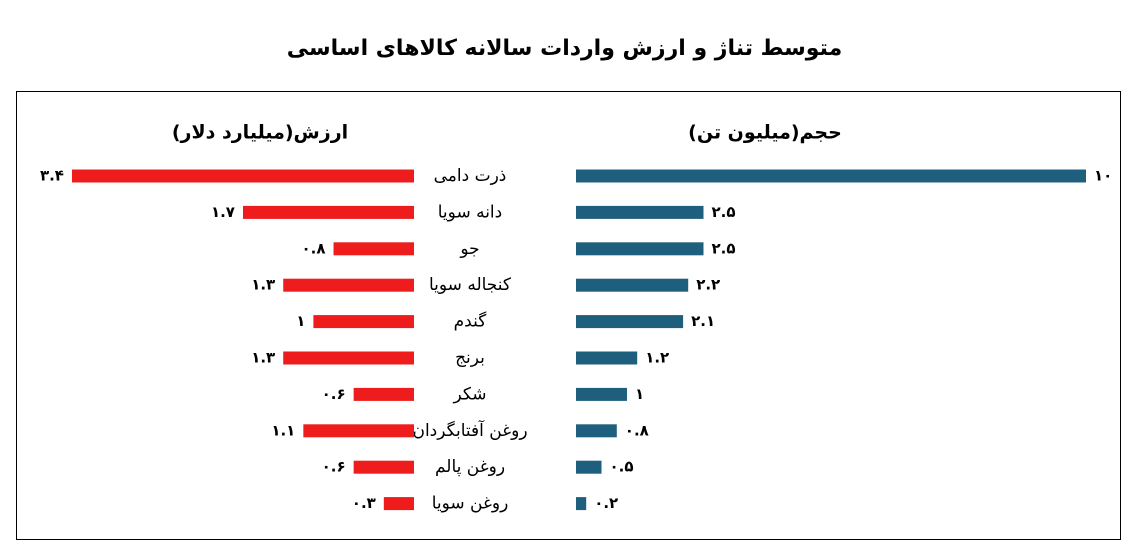 This screenshot has width=1129, height=551. I want to click on category-label: برنج, so click(470, 358).